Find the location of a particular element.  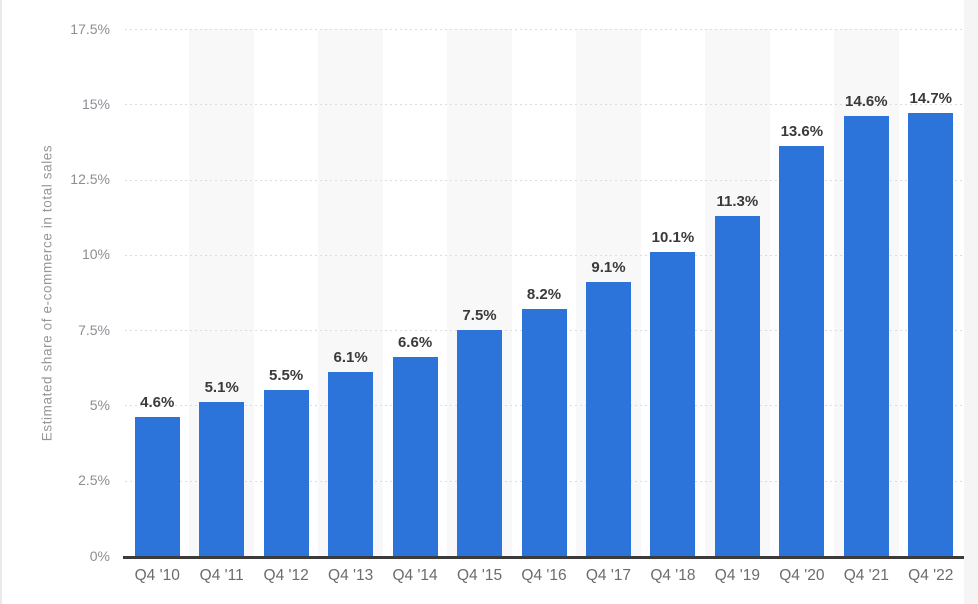

bar-value-label: 4.6% is located at coordinates (157, 403).